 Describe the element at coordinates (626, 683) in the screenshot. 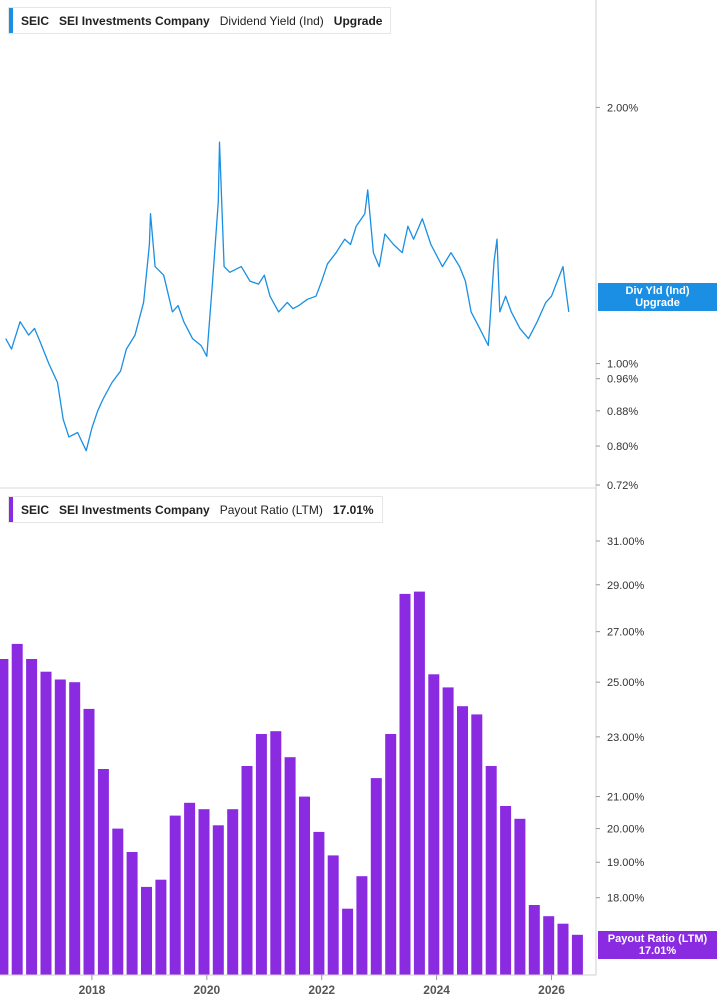

I see `y-tick-label: 25.00%` at that location.